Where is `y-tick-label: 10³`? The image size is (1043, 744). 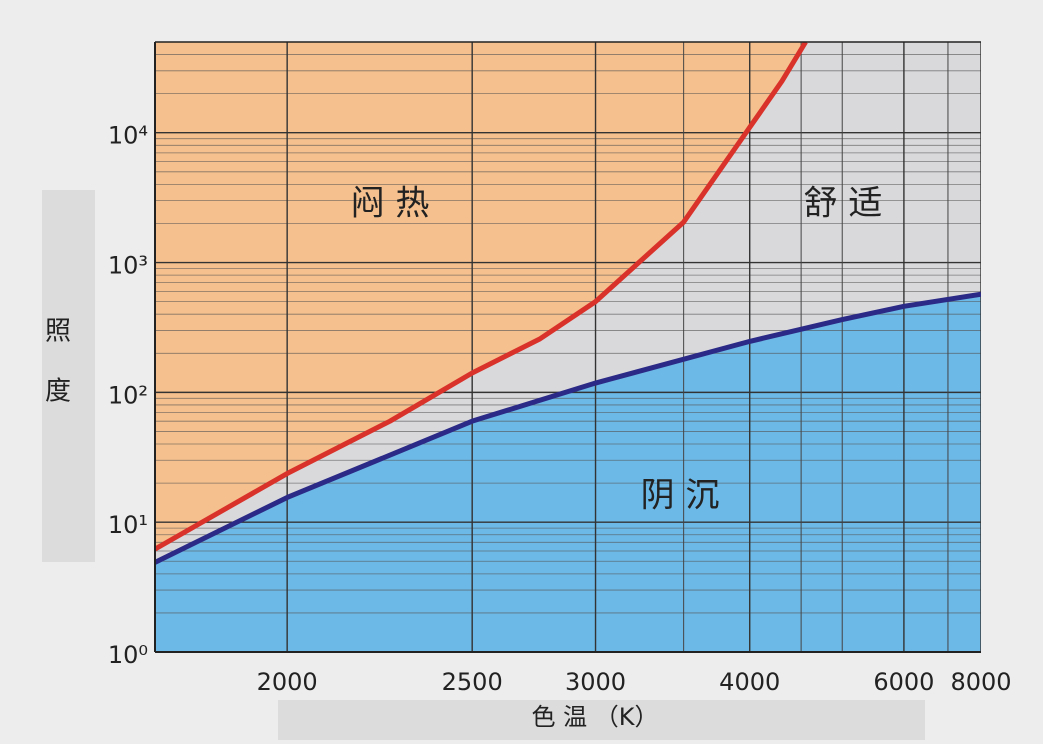 y-tick-label: 10³ is located at coordinates (128, 266).